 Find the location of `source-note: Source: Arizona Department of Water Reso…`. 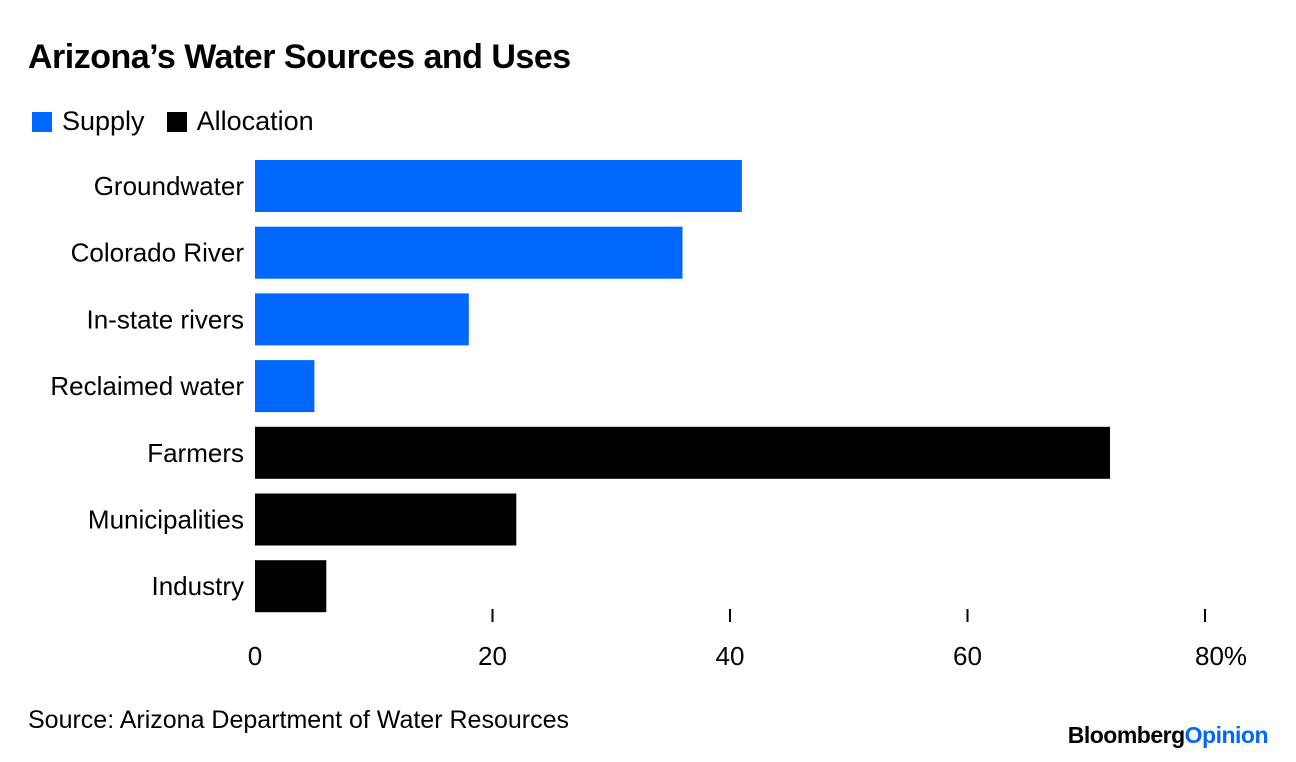

source-note: Source: Arizona Department of Water Reso… is located at coordinates (298, 720).